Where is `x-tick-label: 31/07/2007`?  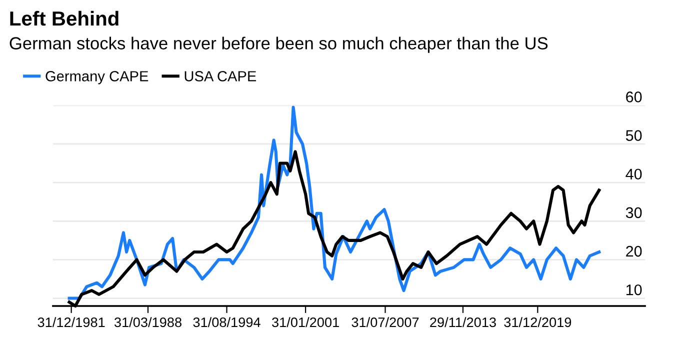 x-tick-label: 31/07/2007 is located at coordinates (385, 322).